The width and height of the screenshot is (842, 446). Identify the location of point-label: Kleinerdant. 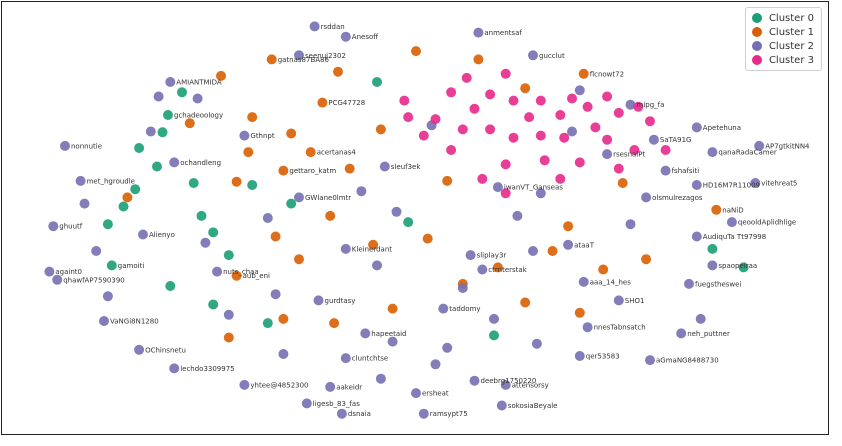
(372, 249).